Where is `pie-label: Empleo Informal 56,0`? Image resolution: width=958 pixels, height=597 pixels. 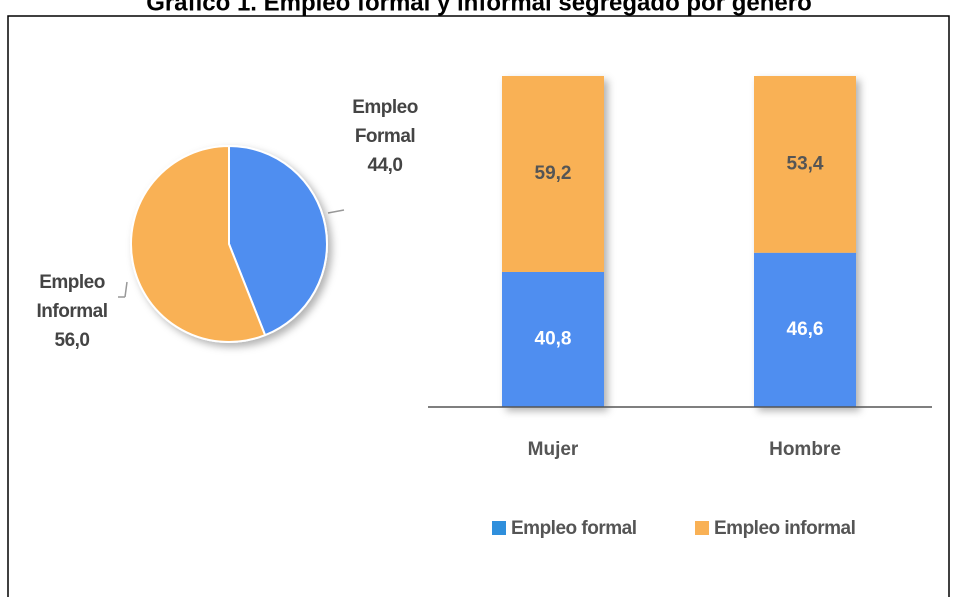 pie-label: Empleo Informal 56,0 is located at coordinates (72, 311).